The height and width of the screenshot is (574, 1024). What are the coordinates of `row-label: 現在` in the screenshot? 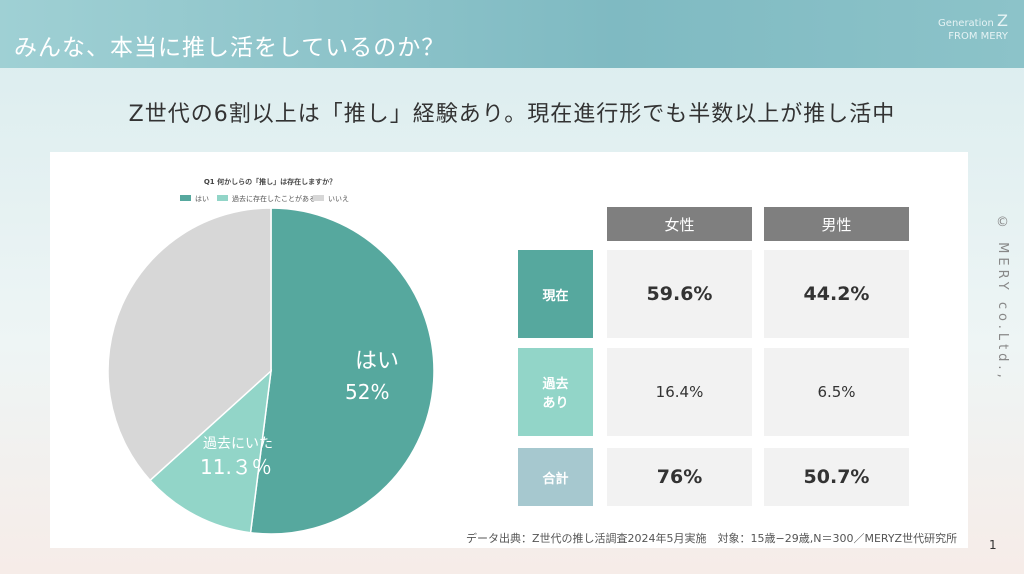 It's located at (555, 294).